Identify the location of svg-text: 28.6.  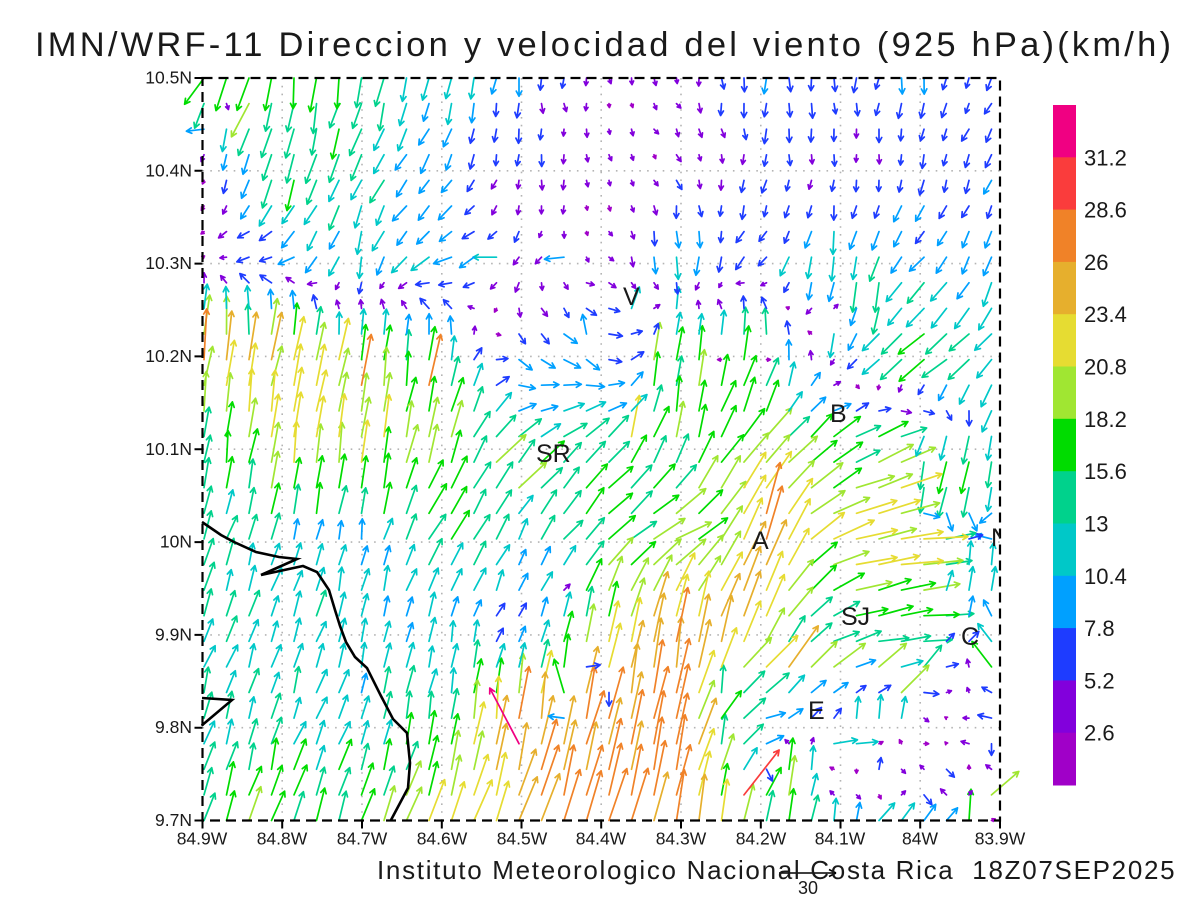
(1105, 210).